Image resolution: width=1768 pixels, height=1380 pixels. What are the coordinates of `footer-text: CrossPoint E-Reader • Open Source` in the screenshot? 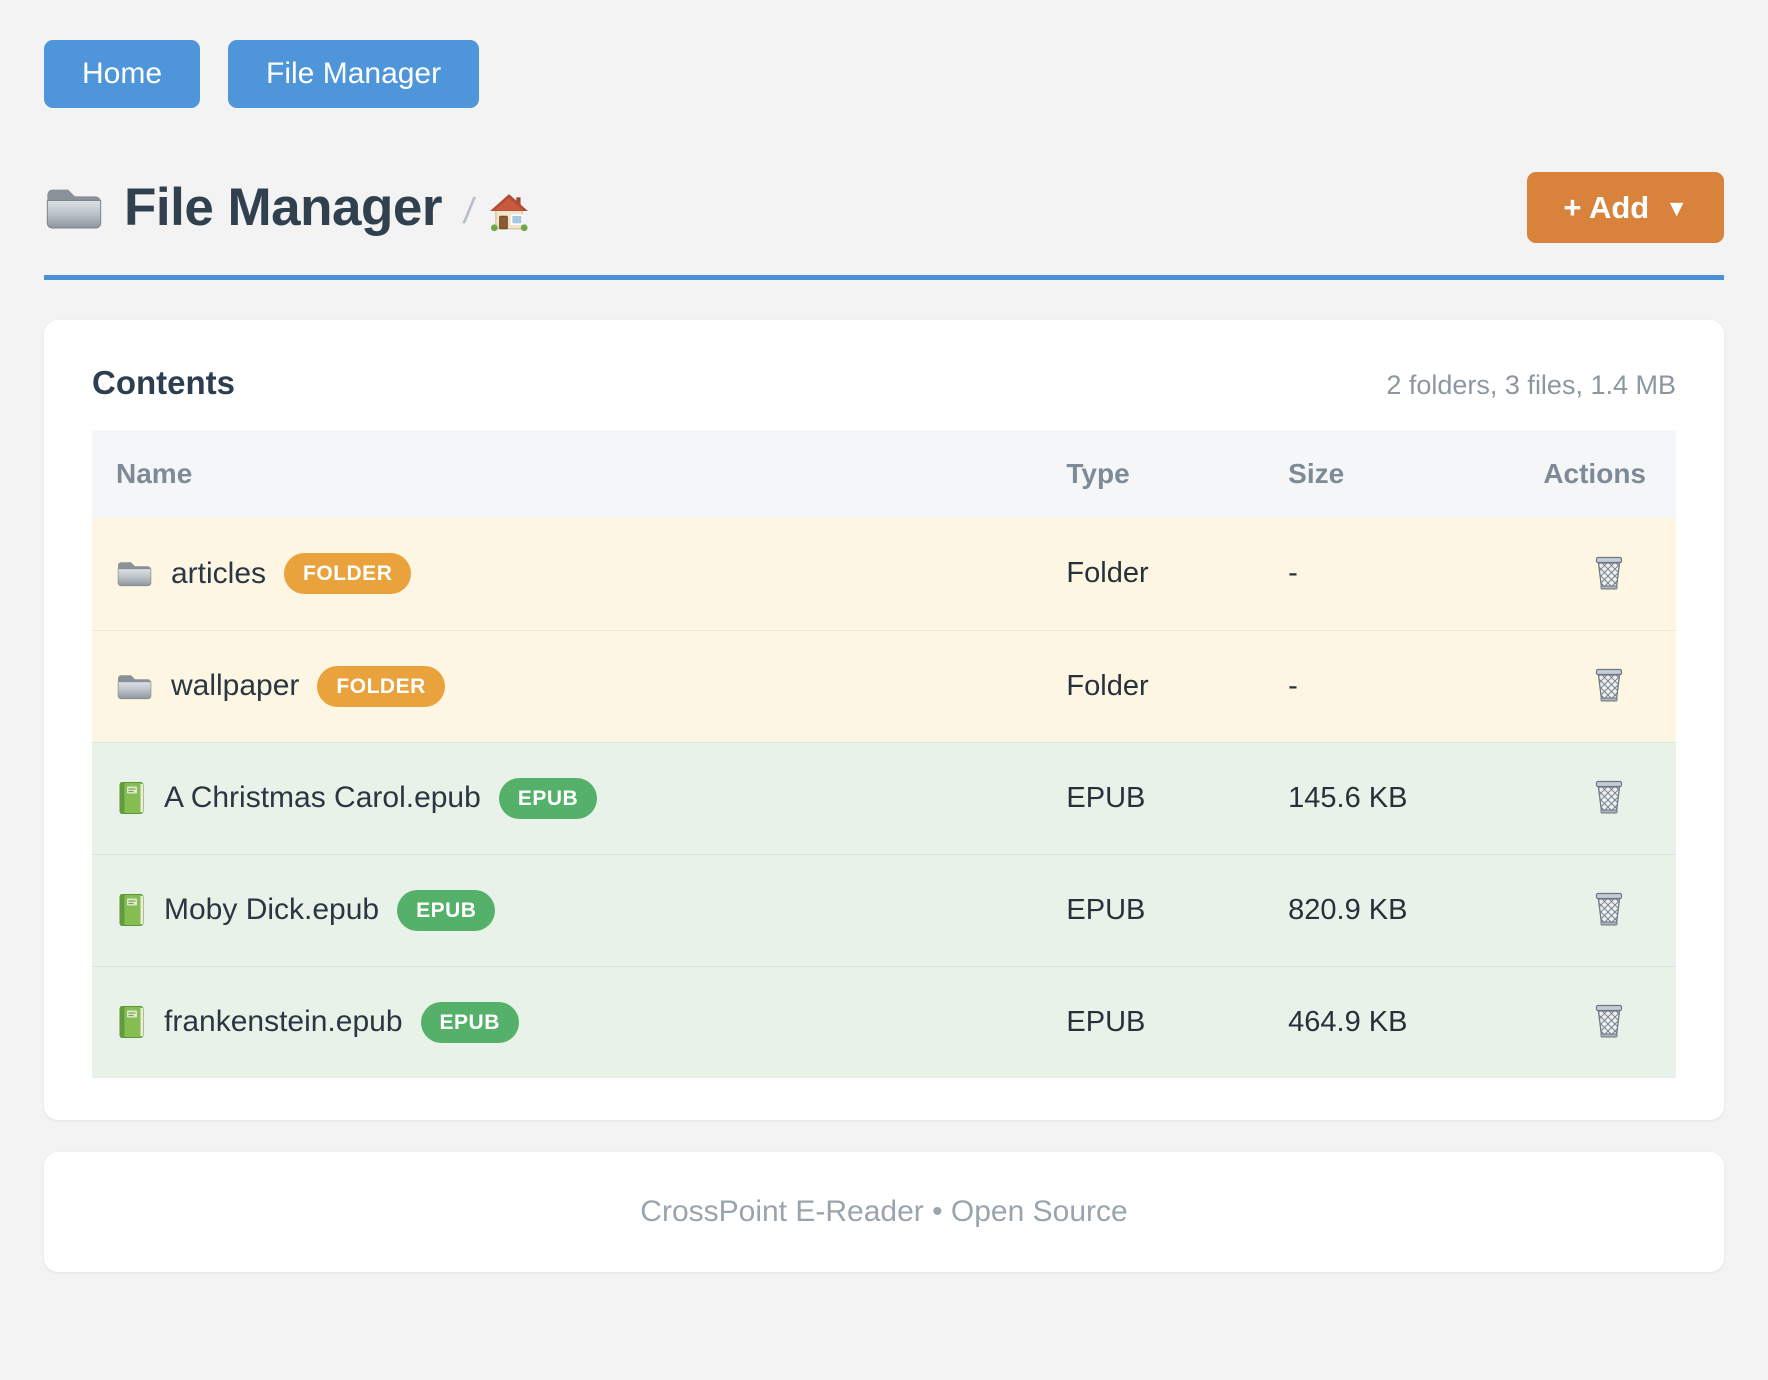 It's located at (884, 1211).